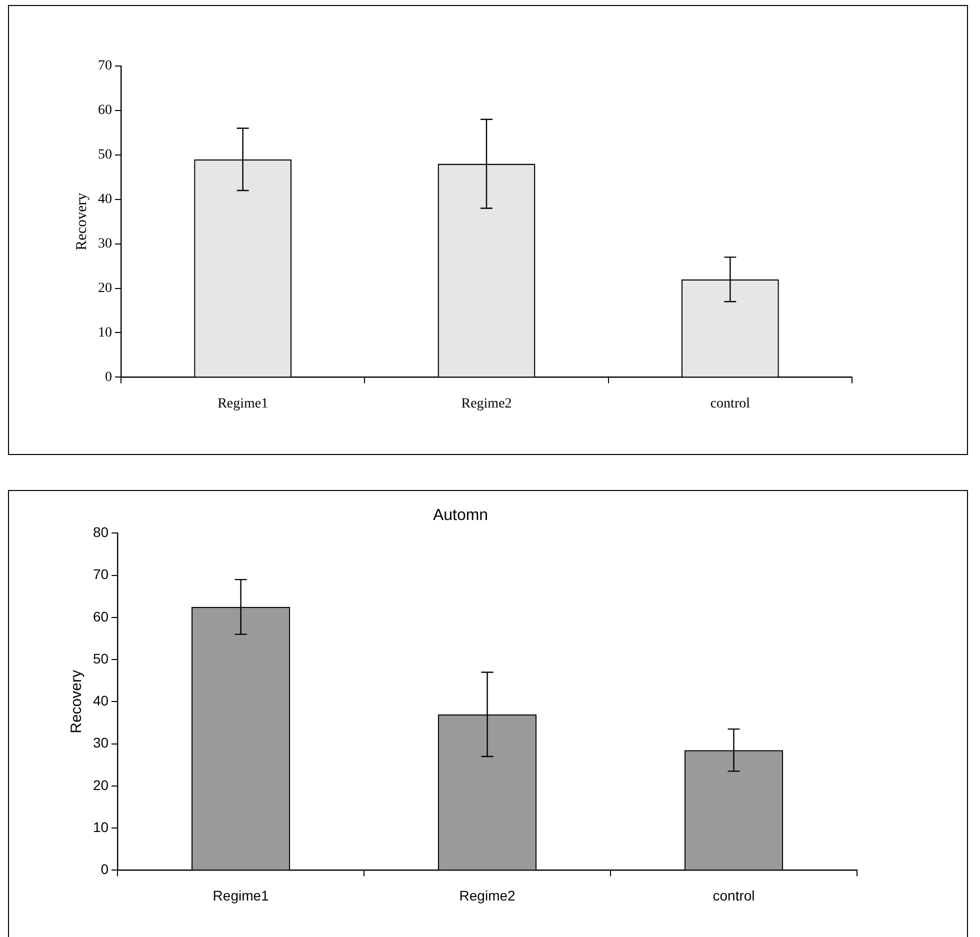 Image resolution: width=980 pixels, height=937 pixels. What do you see at coordinates (460, 515) in the screenshot?
I see `chart-title: Automn` at bounding box center [460, 515].